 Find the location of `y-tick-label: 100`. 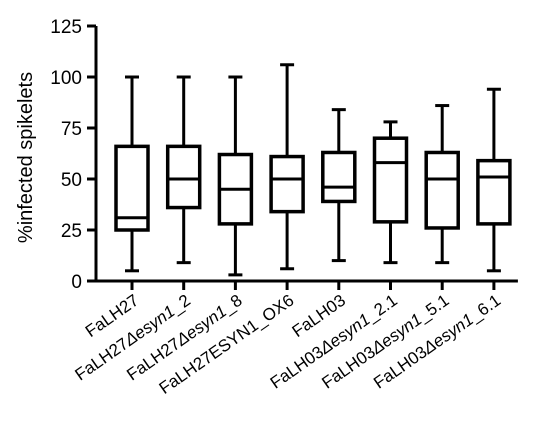

y-tick-label: 100 is located at coordinates (66, 78).